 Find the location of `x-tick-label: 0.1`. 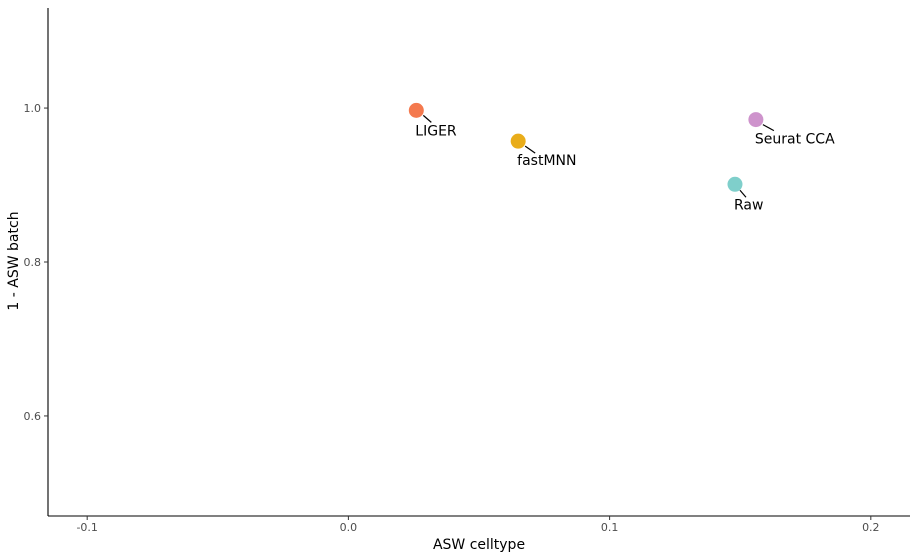

x-tick-label: 0.1 is located at coordinates (610, 527).